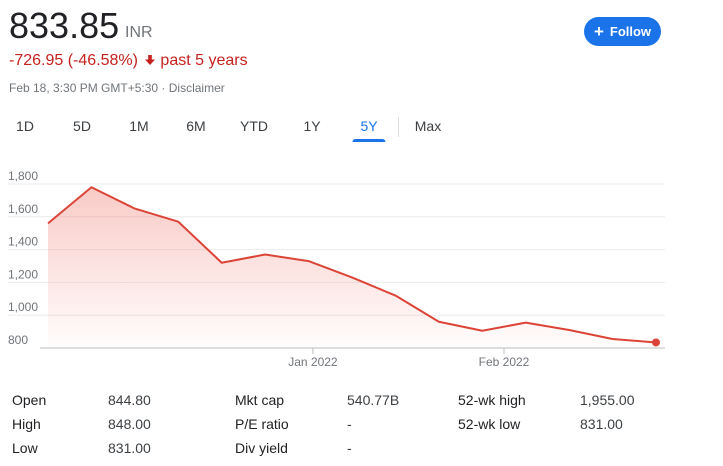 The height and width of the screenshot is (466, 723). What do you see at coordinates (373, 400) in the screenshot?
I see `stat-value-mkt-cap: 540.77B` at bounding box center [373, 400].